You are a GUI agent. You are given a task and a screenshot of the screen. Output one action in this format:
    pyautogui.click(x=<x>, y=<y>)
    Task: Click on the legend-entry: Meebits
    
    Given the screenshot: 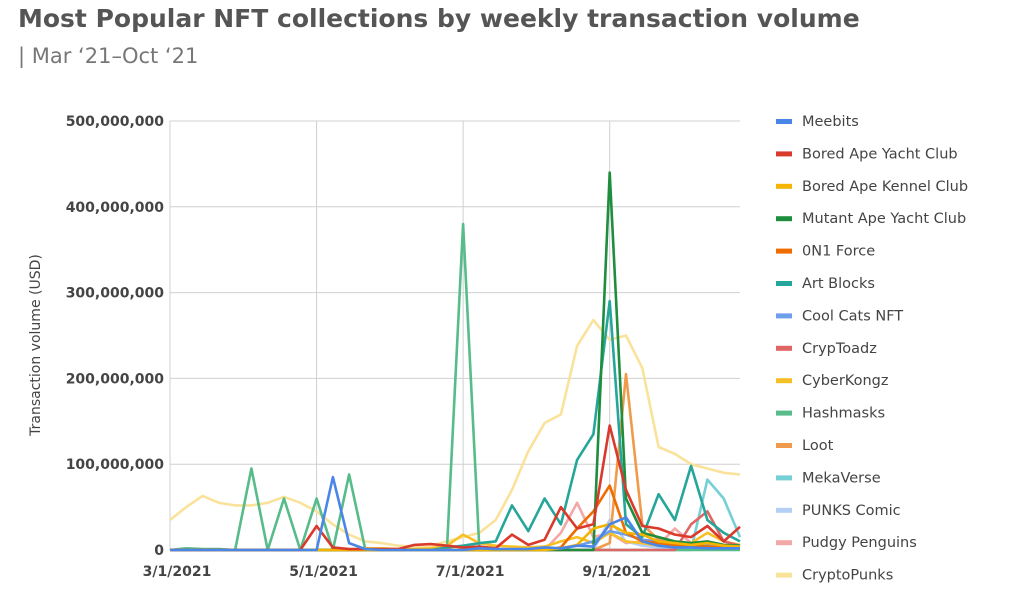 What is the action you would take?
    pyautogui.click(x=830, y=122)
    